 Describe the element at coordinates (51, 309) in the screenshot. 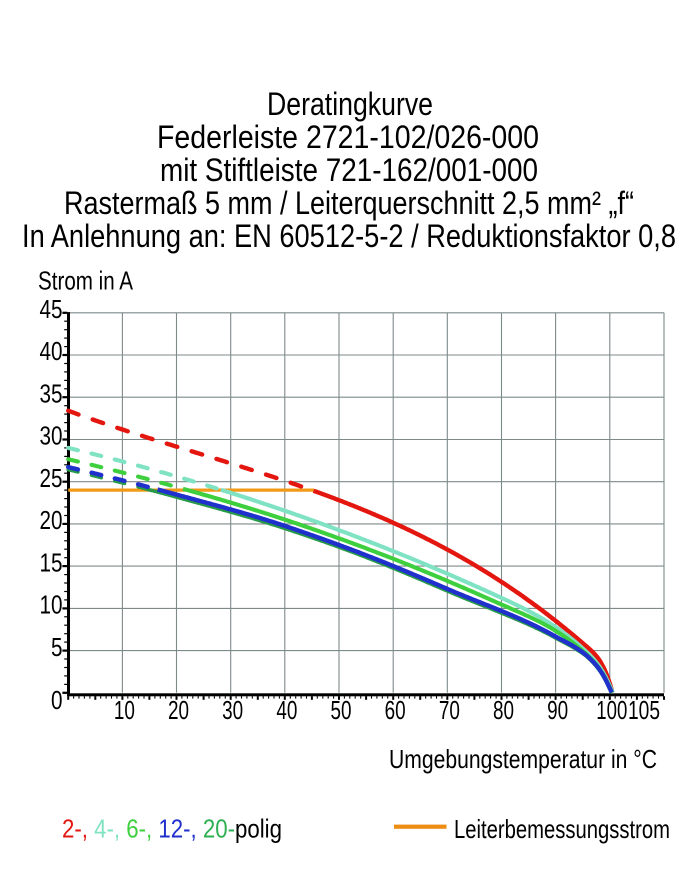

I see `svg-text: 45` at that location.